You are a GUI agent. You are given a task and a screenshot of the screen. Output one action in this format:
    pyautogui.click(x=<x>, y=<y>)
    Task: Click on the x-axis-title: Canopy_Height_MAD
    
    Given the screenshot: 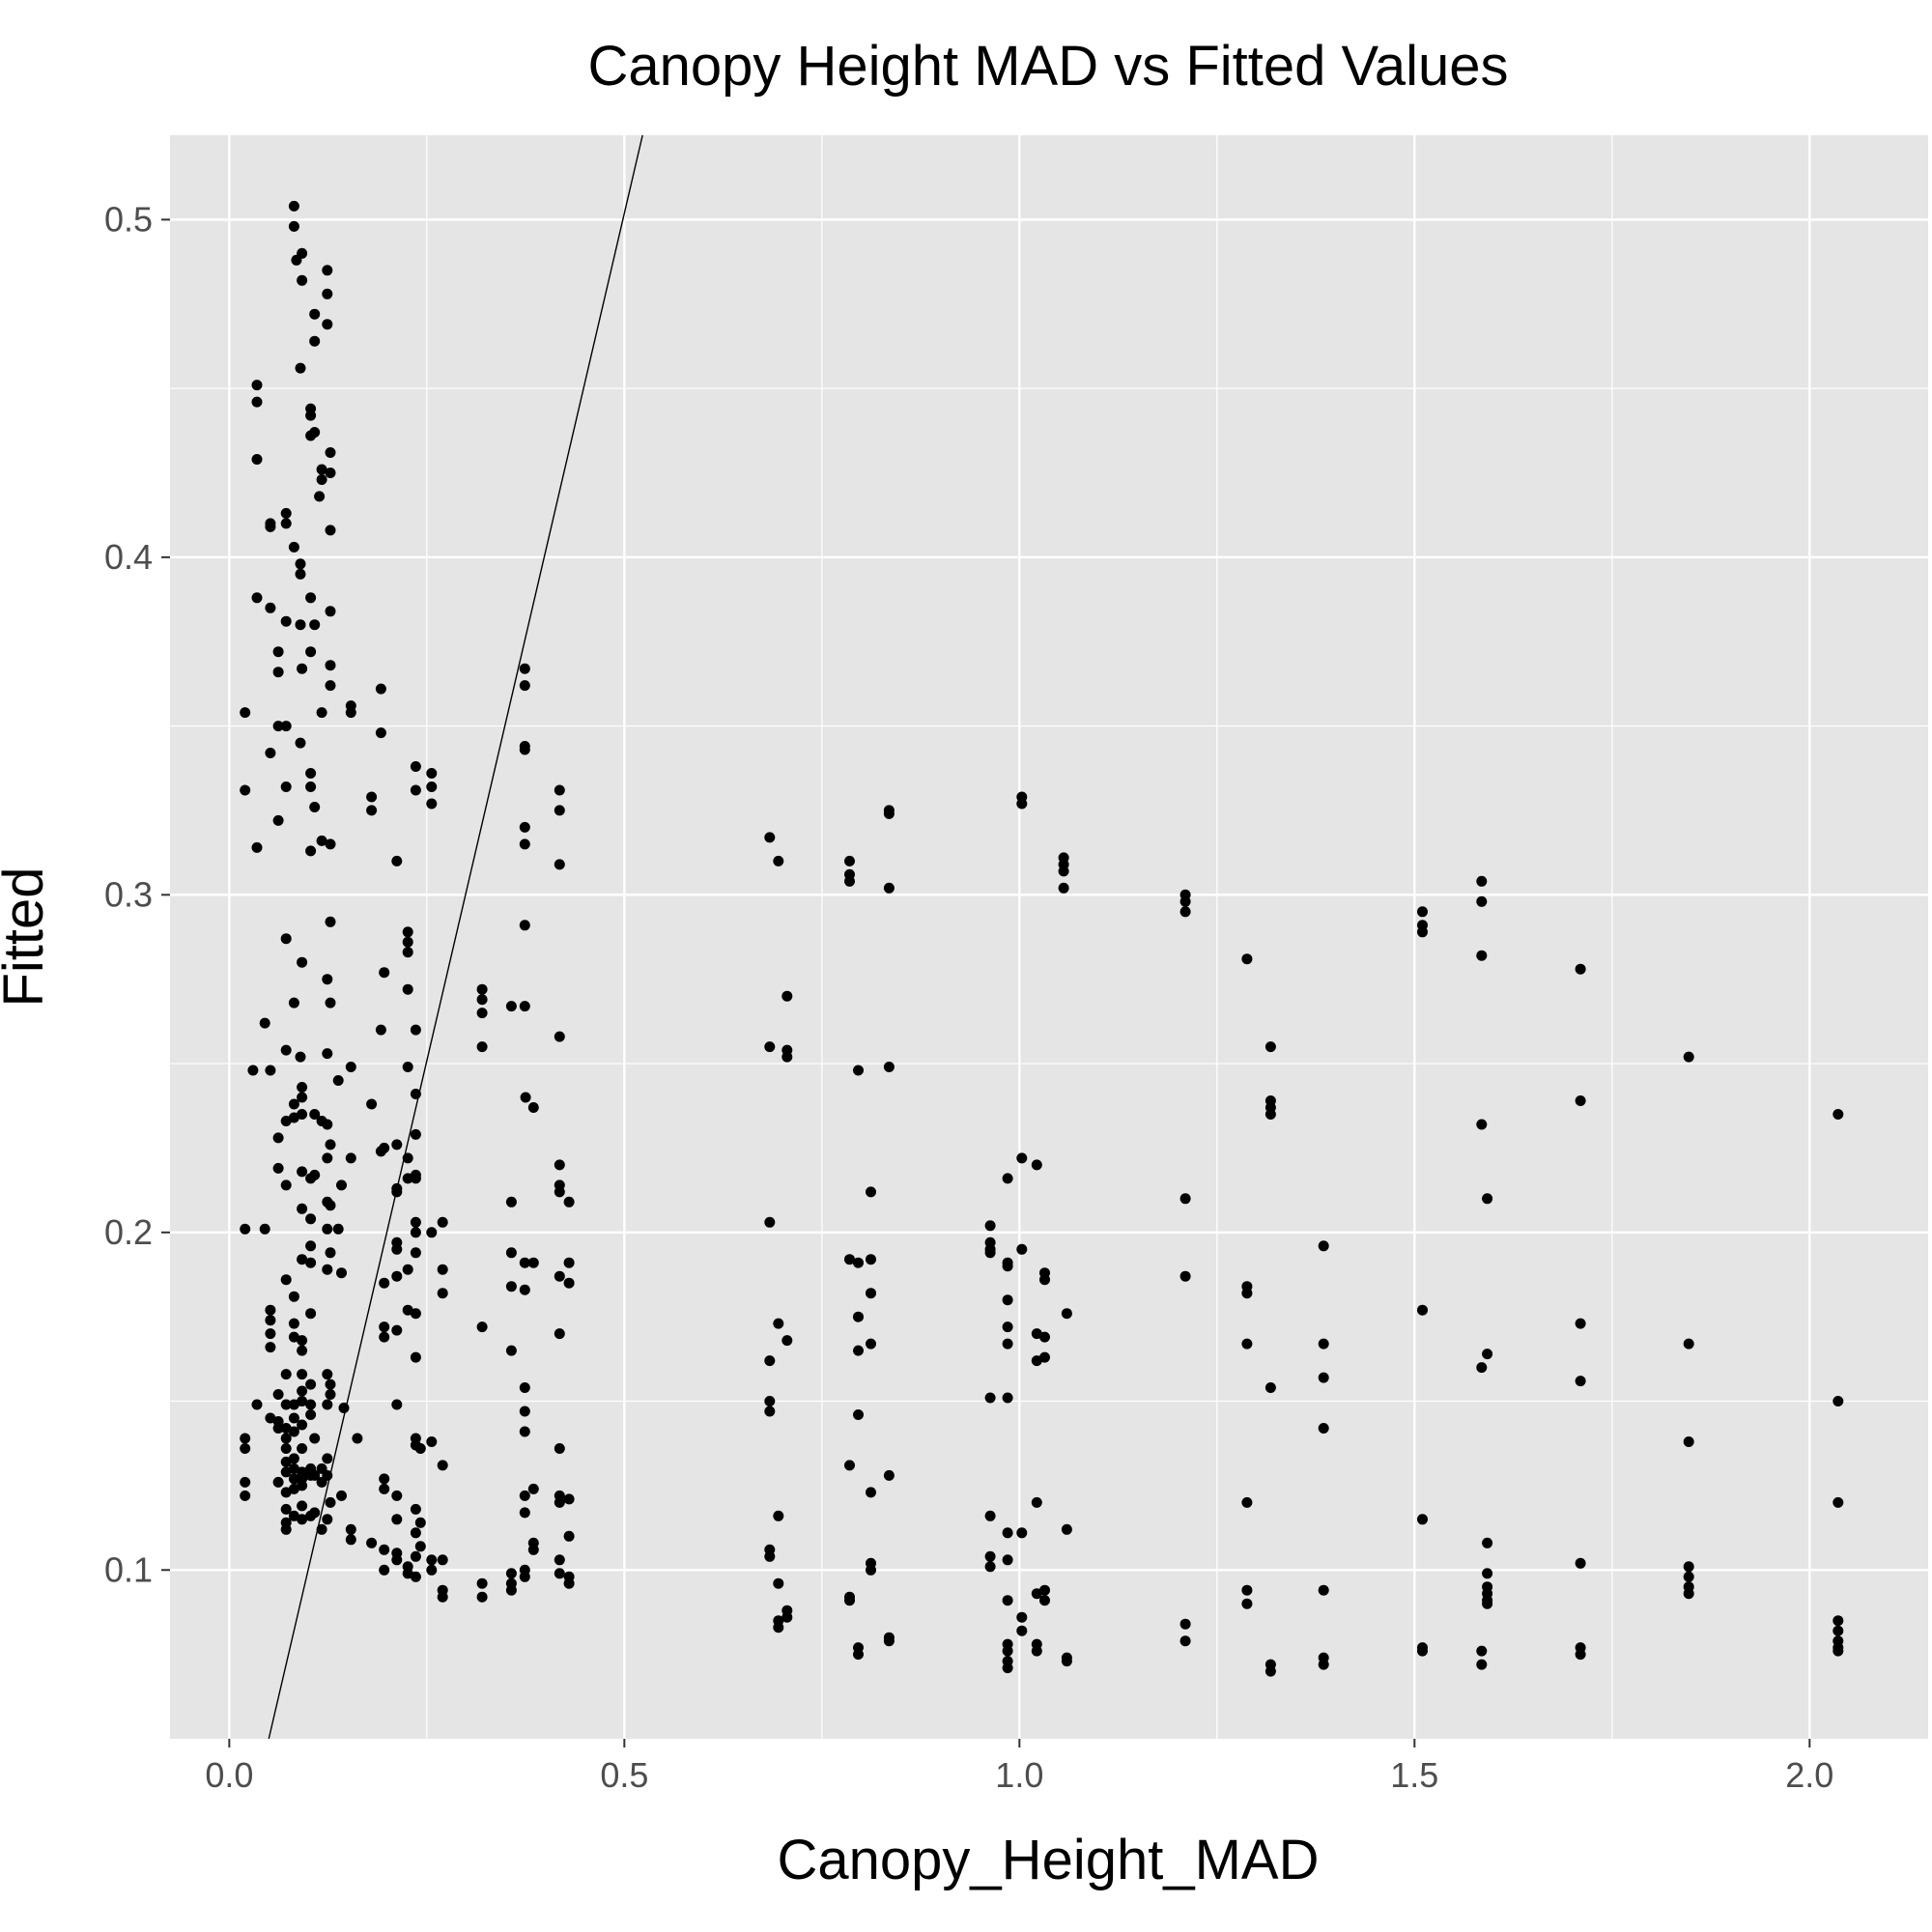 What is the action you would take?
    pyautogui.click(x=1049, y=1860)
    